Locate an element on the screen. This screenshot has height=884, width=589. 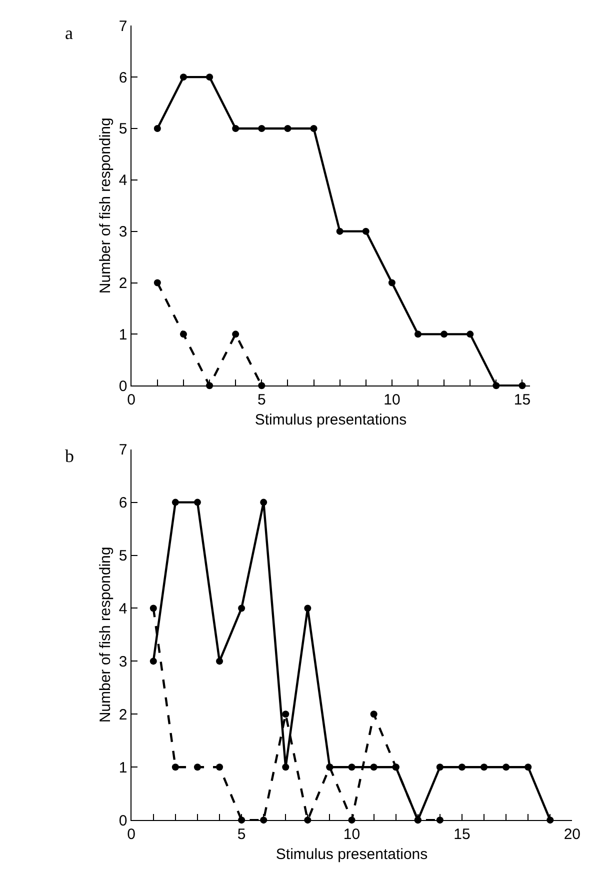
text: b is located at coordinates (69, 456).